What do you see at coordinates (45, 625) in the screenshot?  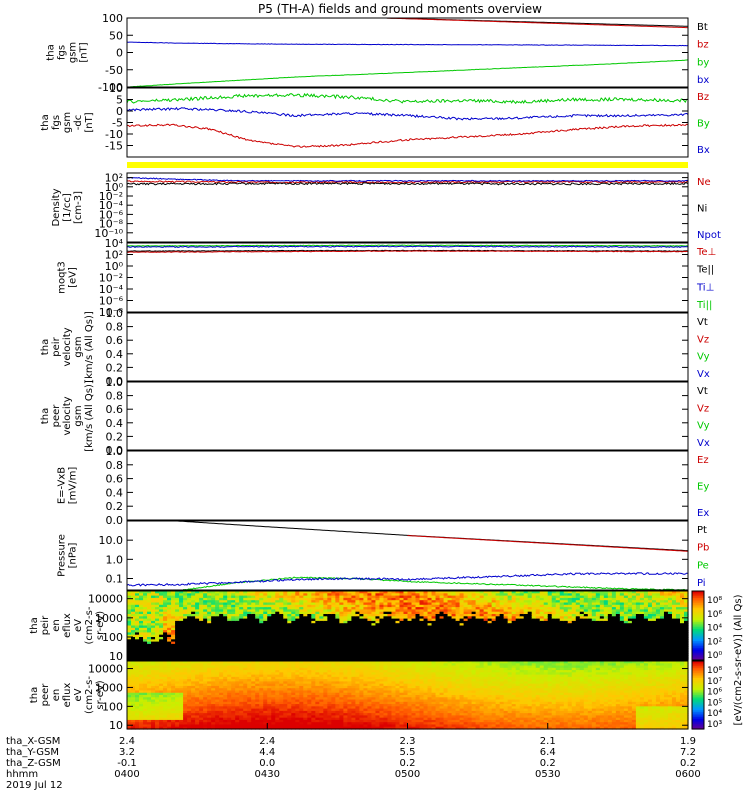 I see `y-axis-label: peir` at bounding box center [45, 625].